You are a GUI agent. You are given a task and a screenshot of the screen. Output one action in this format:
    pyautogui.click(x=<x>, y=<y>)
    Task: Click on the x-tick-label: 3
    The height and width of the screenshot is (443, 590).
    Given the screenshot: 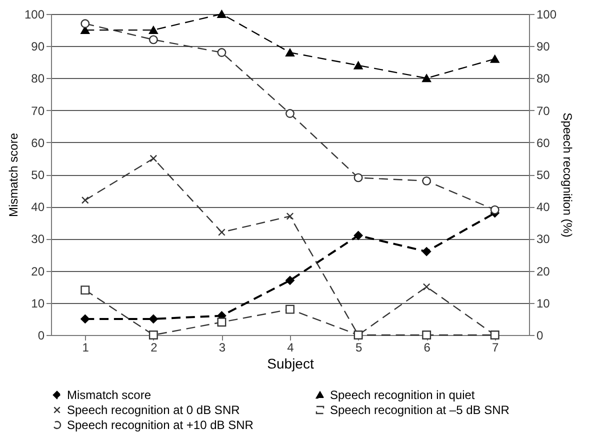 What is the action you would take?
    pyautogui.click(x=222, y=347)
    